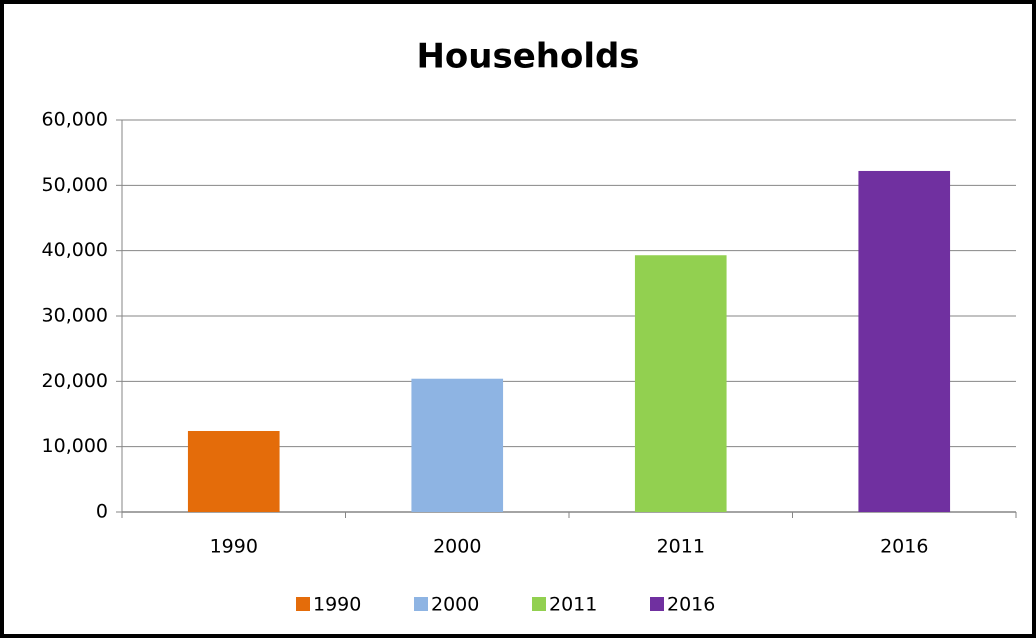 The width and height of the screenshot is (1036, 638). I want to click on y-tick-label: 20,000, so click(75, 381).